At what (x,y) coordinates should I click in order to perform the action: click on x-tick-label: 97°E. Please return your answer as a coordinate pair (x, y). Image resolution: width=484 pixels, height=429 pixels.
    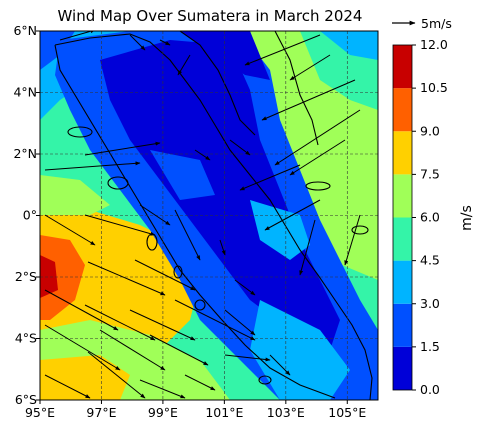
    Looking at the image, I should click on (101, 412).